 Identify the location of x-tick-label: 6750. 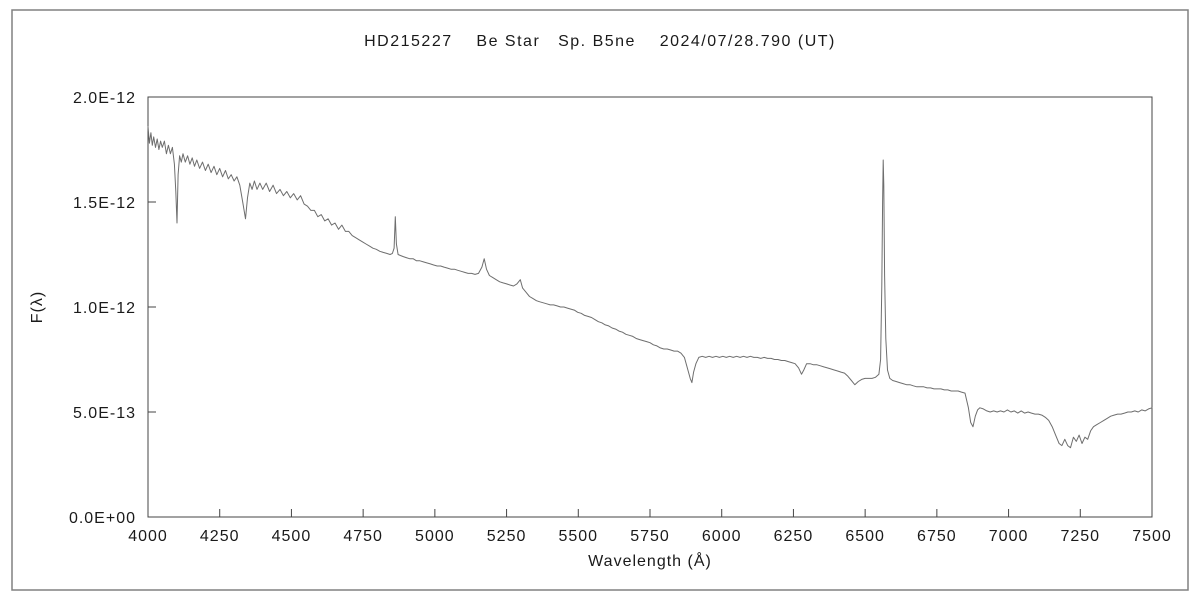
(937, 536).